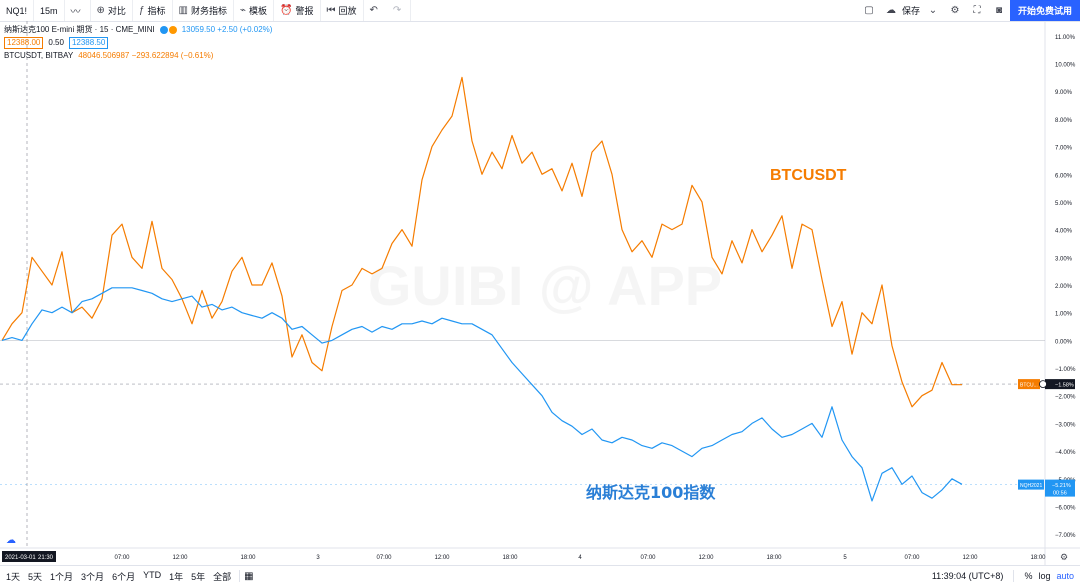  I want to click on crosshair-time-box, so click(29, 556).